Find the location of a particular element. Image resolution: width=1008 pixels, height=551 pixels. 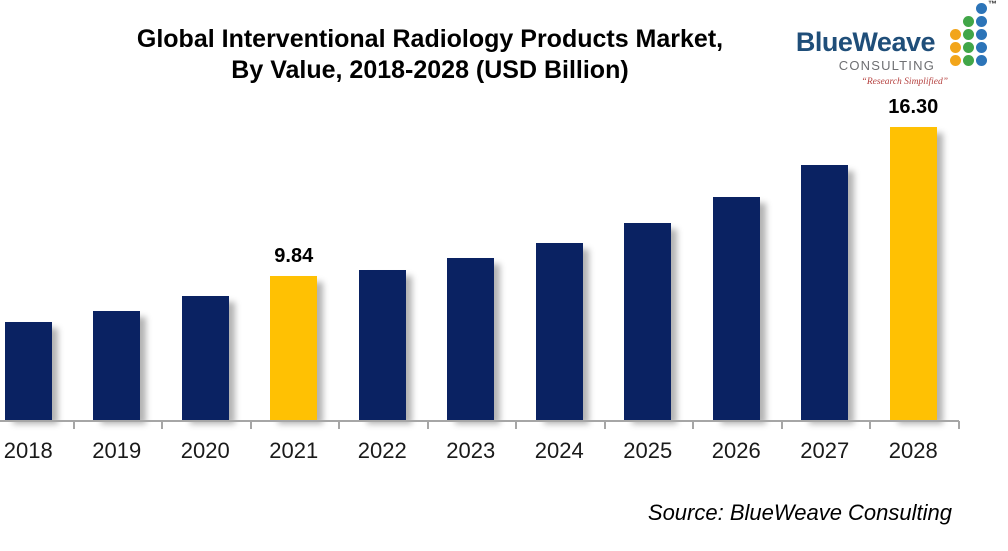

x-axis-label-2021: 2021 is located at coordinates (294, 450).